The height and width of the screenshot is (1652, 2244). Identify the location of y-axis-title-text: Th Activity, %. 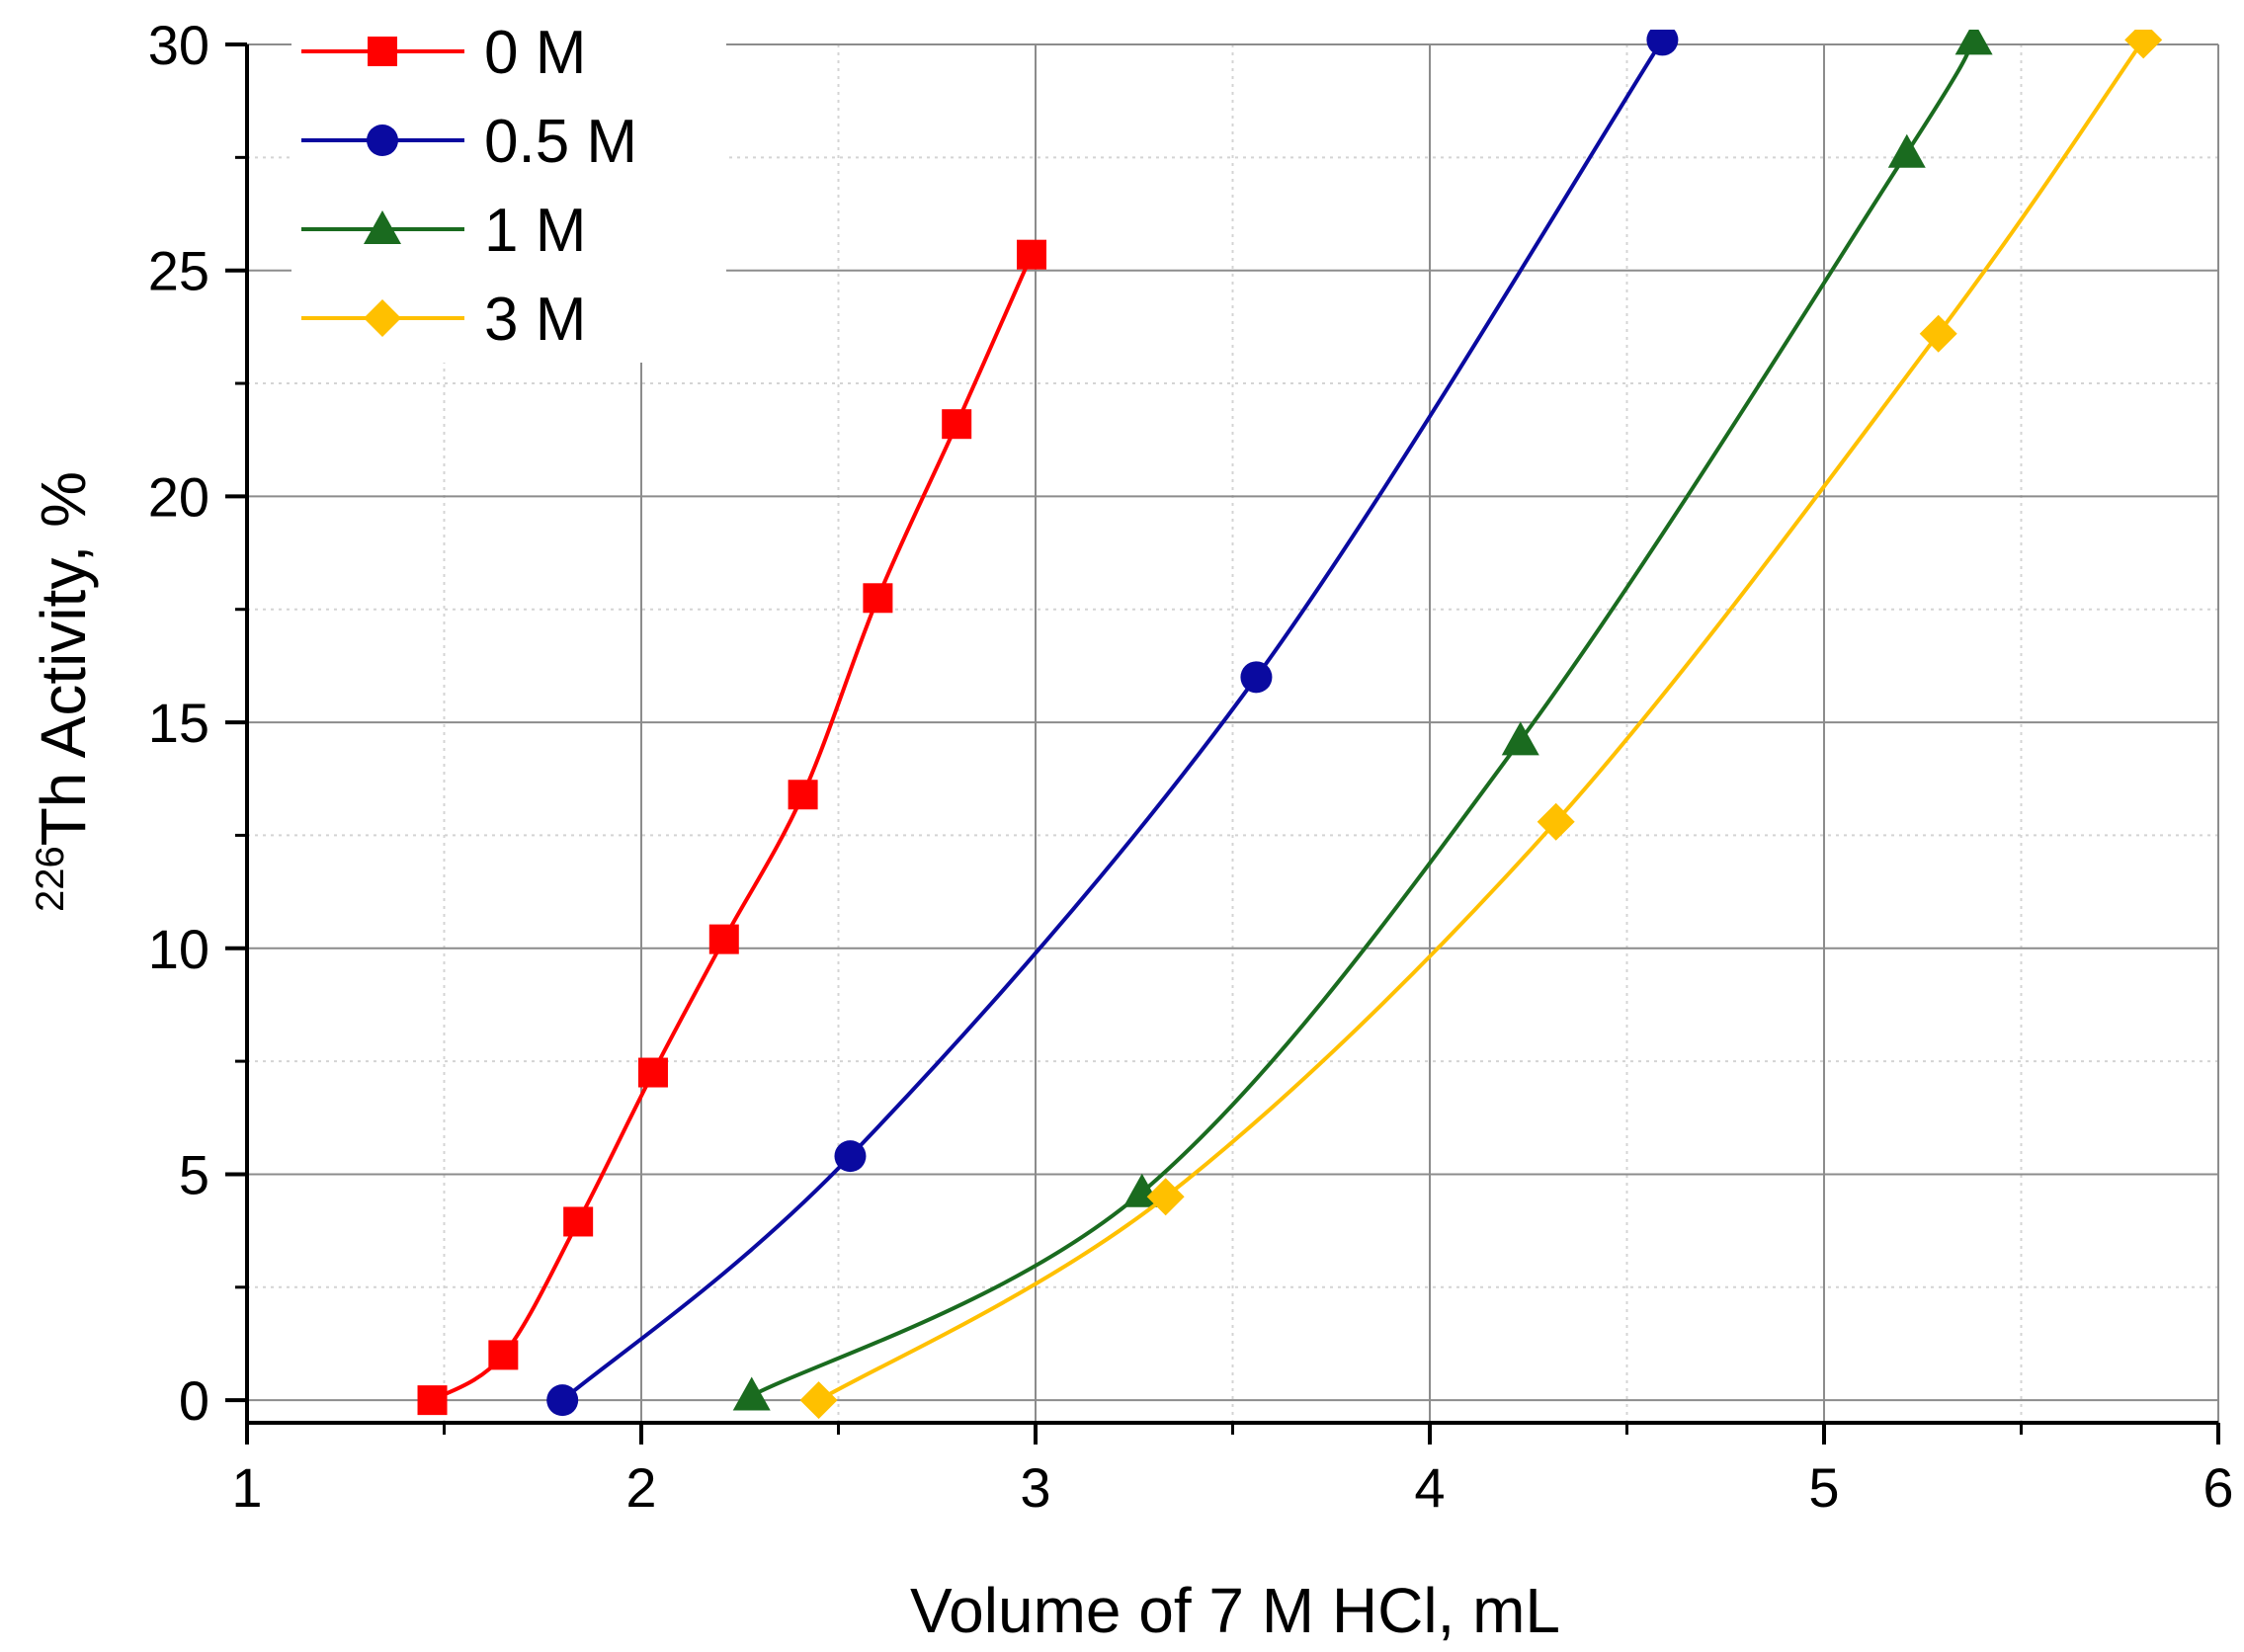
(63, 658).